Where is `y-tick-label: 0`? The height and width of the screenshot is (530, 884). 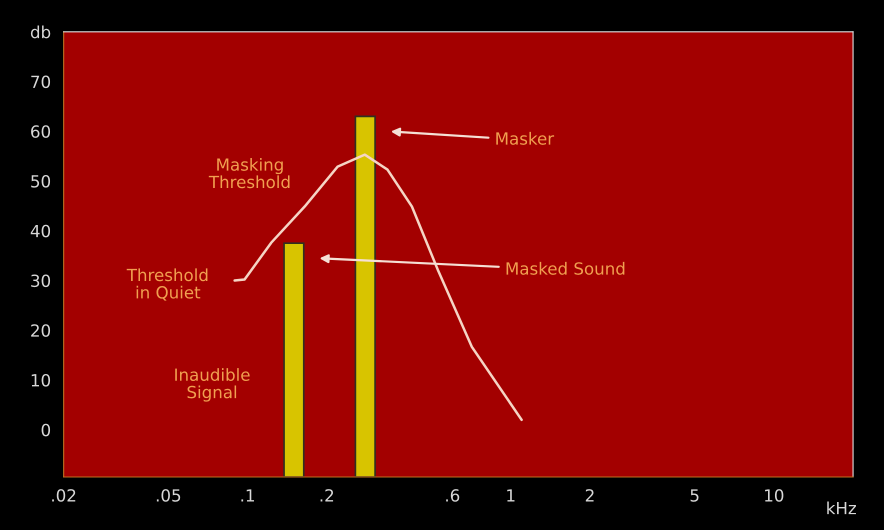
y-tick-label: 0 is located at coordinates (46, 430).